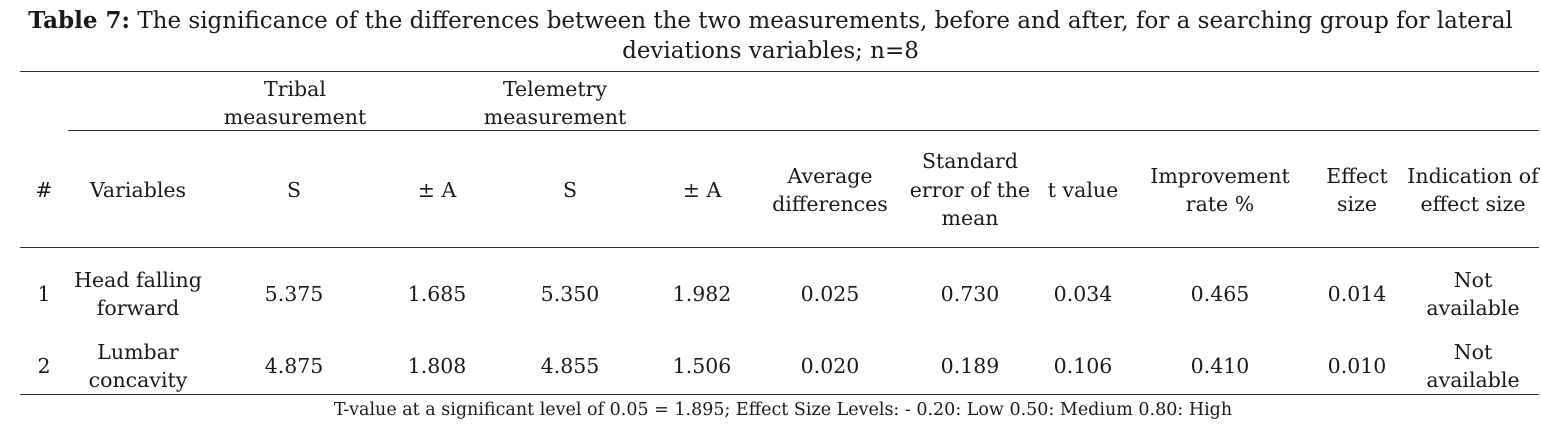 The image size is (1541, 434). Describe the element at coordinates (437, 365) in the screenshot. I see `table-cell-tribal-a: 1.808` at that location.